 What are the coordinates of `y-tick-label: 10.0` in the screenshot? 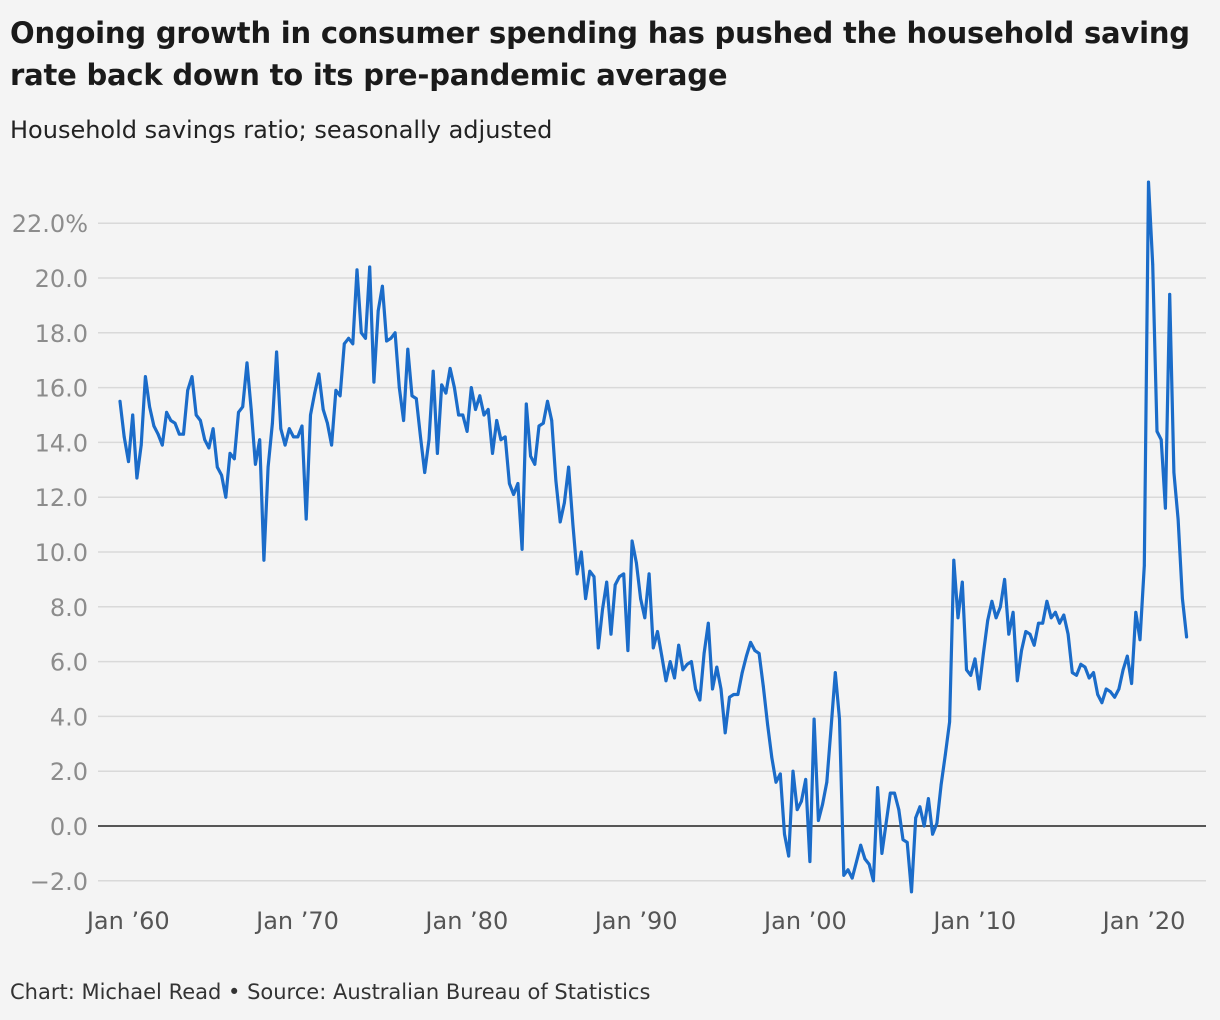 It's located at (61, 553).